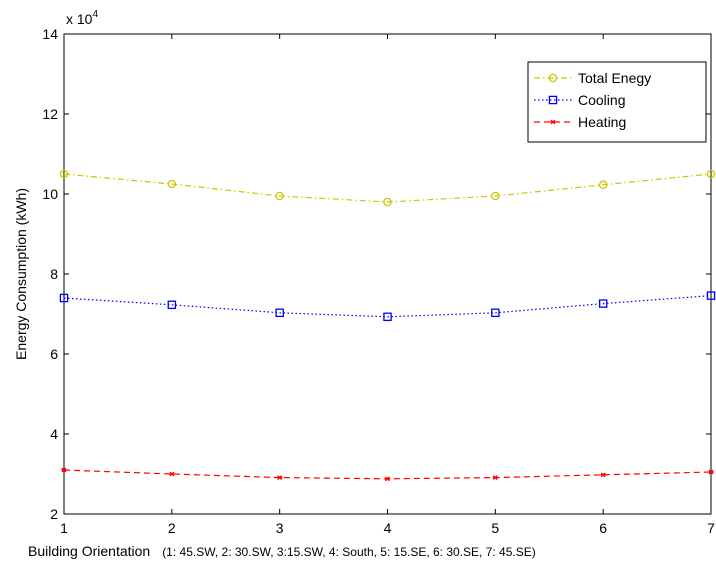  Describe the element at coordinates (50, 114) in the screenshot. I see `y-tick-label: 12` at that location.